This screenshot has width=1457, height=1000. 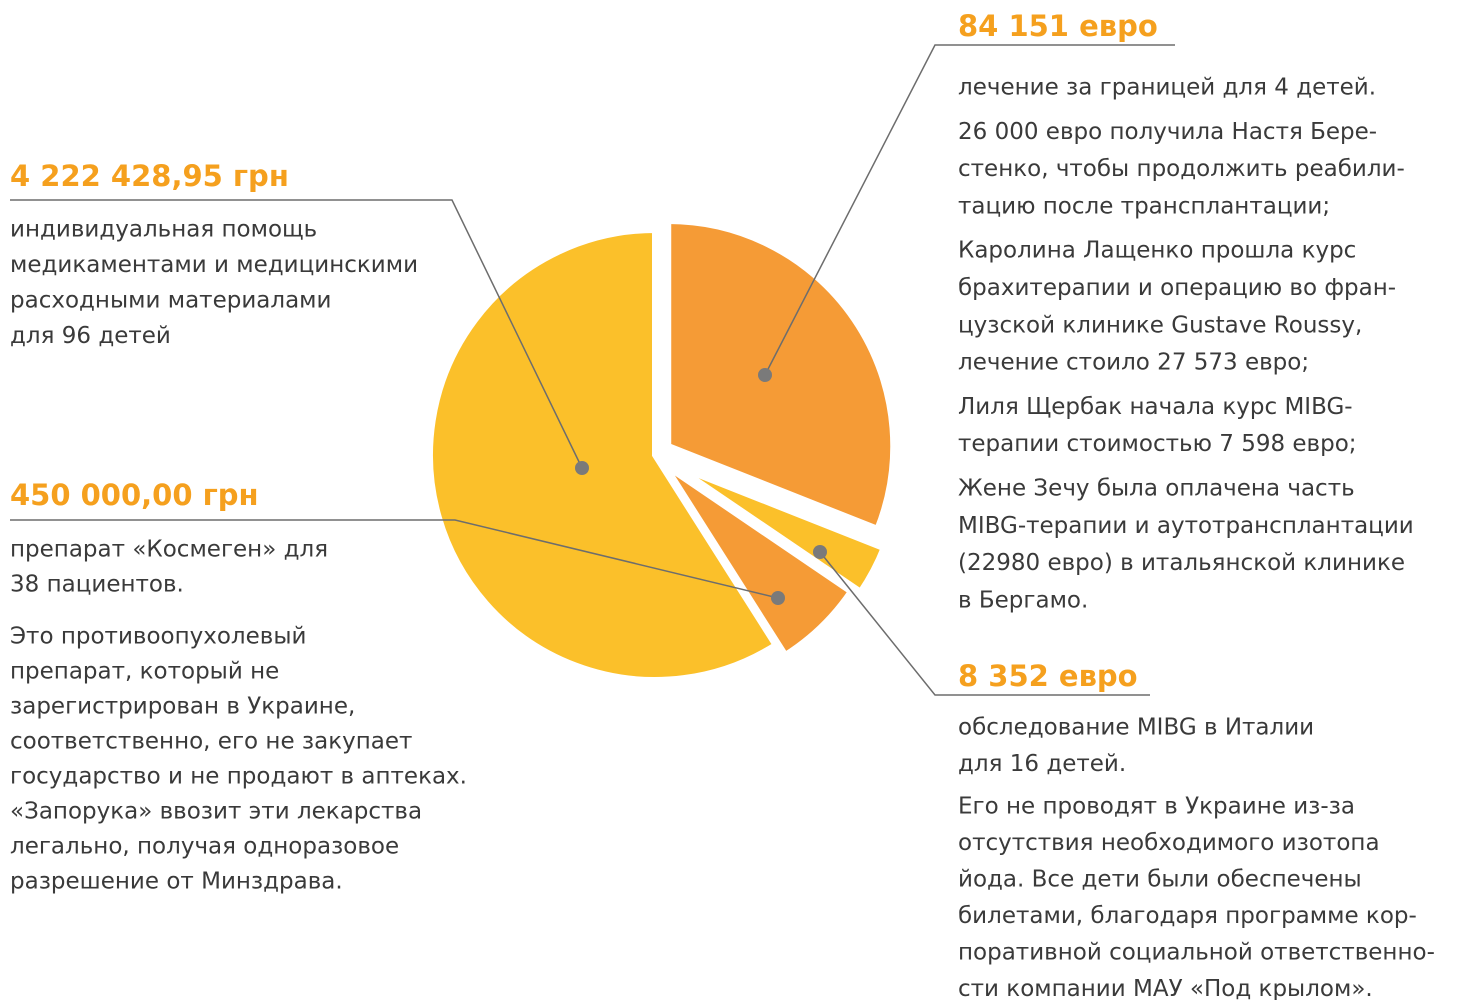 What do you see at coordinates (238, 777) in the screenshot?
I see `description-line: государство и не продают в аптеках.` at bounding box center [238, 777].